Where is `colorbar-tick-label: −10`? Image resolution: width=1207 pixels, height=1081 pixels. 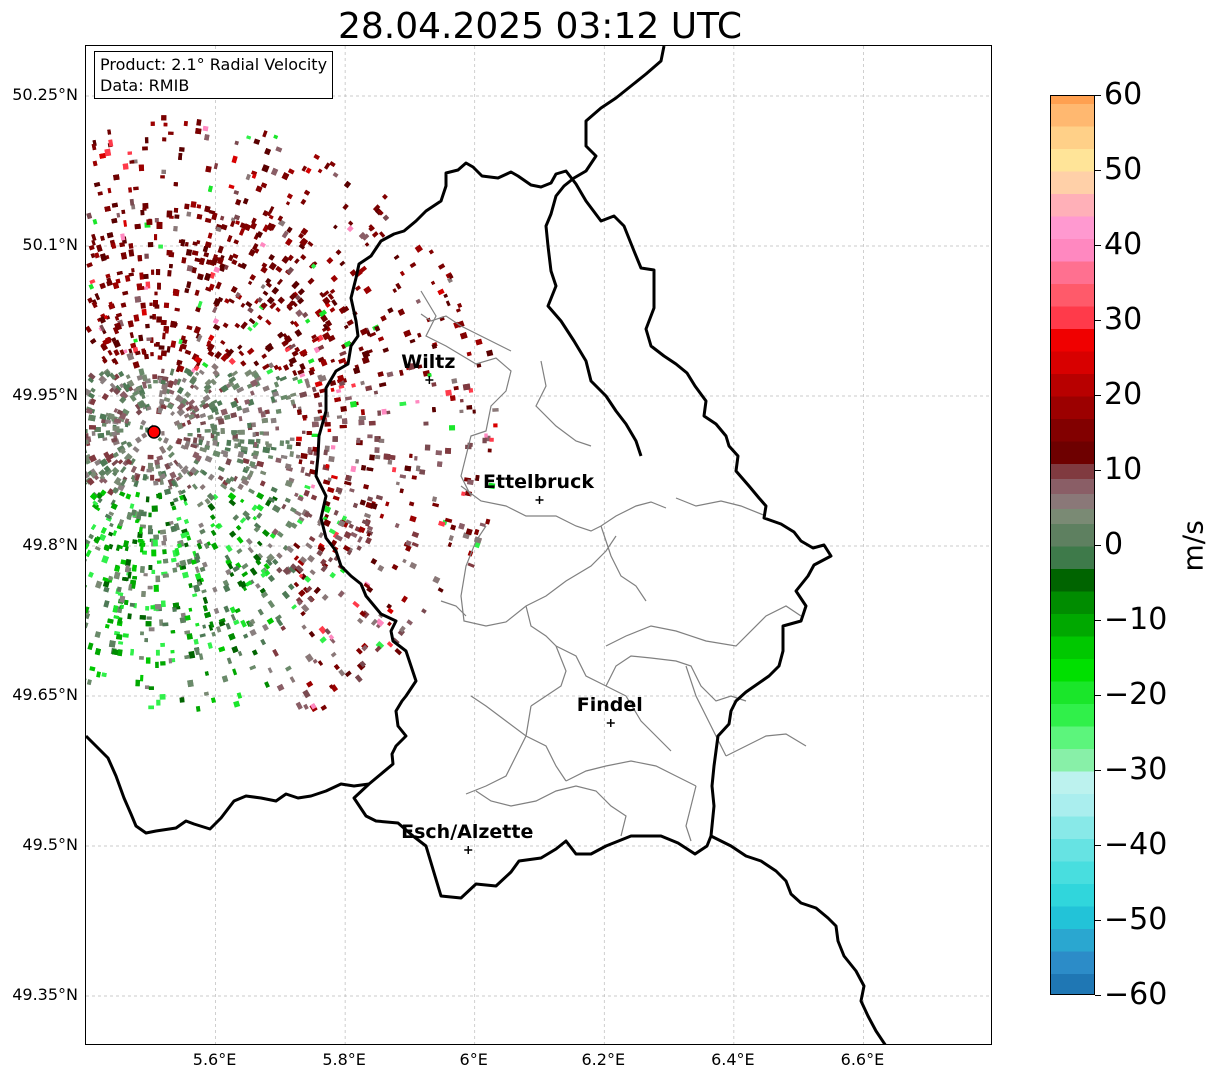 colorbar-tick-label: −10 is located at coordinates (1136, 619).